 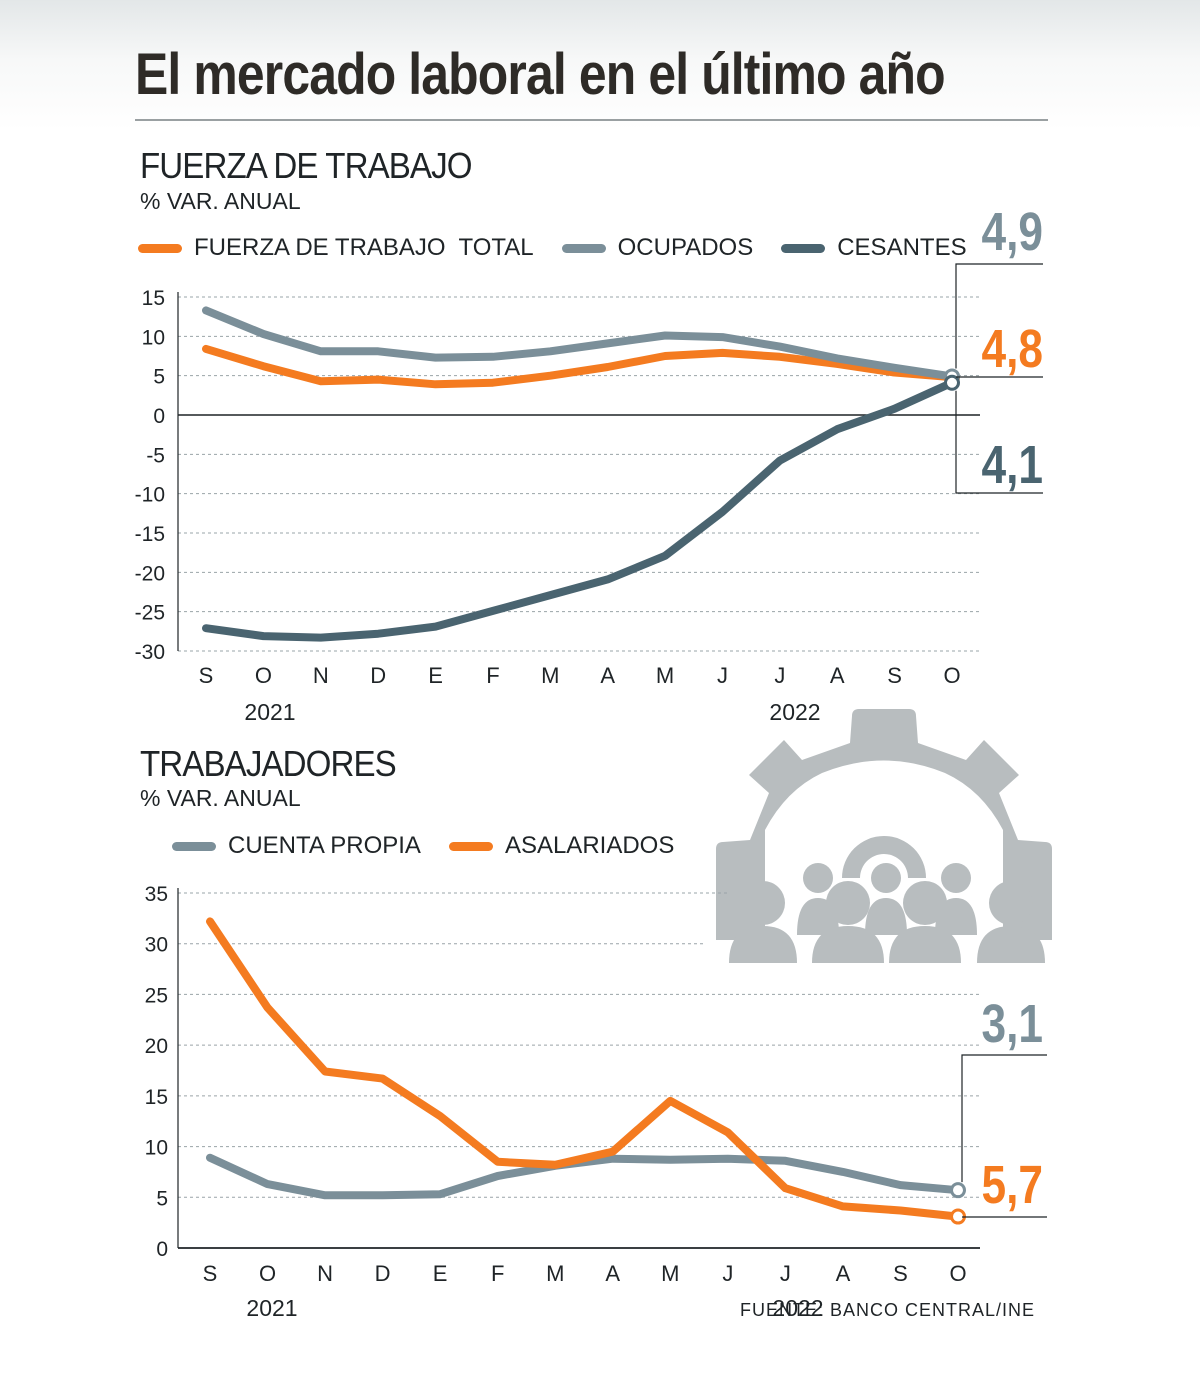 What do you see at coordinates (156, 945) in the screenshot?
I see `y-tick-label: 30` at bounding box center [156, 945].